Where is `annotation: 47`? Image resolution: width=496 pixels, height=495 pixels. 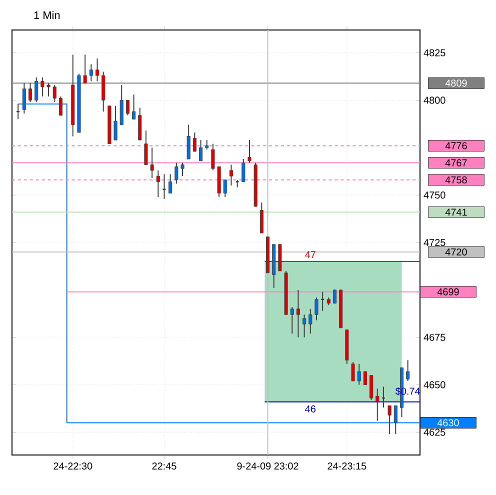 annotation: 47 is located at coordinates (310, 254).